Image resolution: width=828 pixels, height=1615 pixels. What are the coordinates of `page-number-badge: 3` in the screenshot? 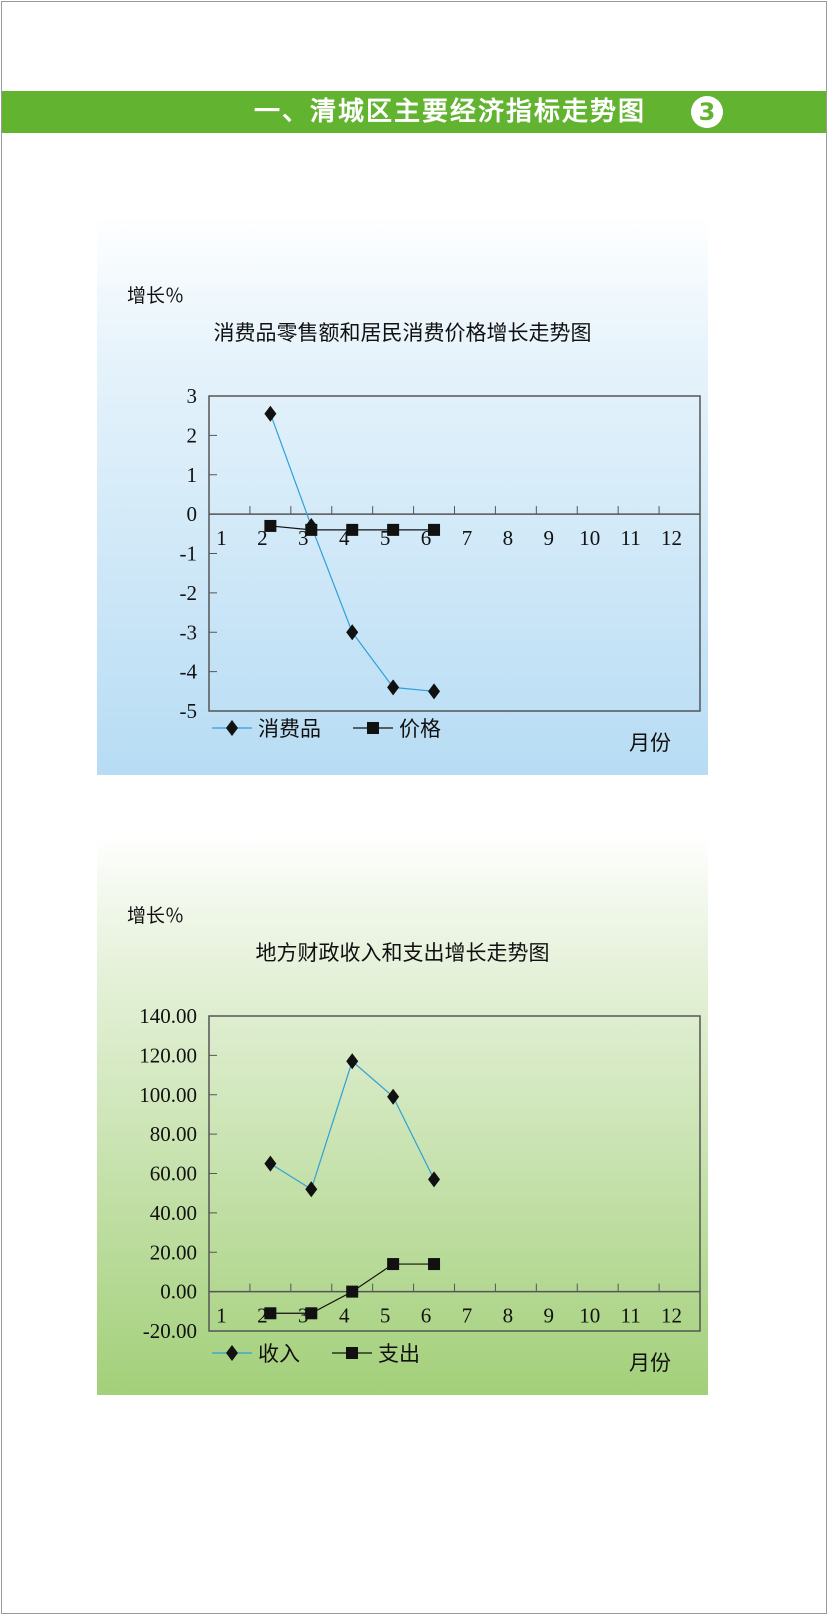 It's located at (707, 112).